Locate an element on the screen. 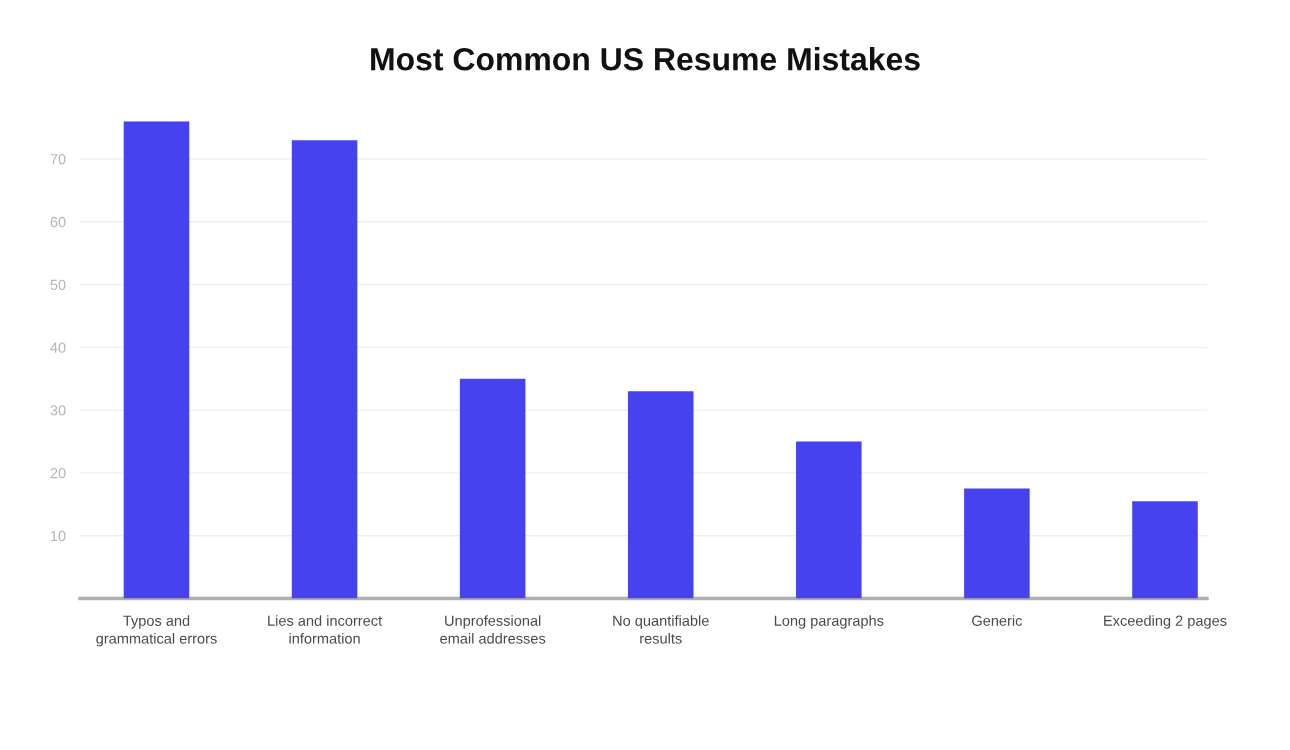 This screenshot has height=750, width=1290. x-tick-label: Typos and grammatical errors is located at coordinates (156, 631).